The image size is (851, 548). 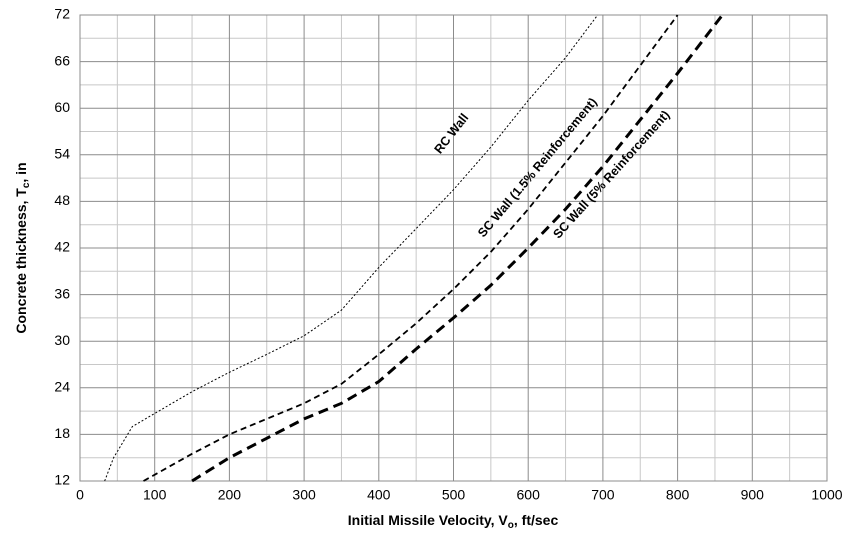 What do you see at coordinates (62, 293) in the screenshot?
I see `y-tick-label: 36` at bounding box center [62, 293].